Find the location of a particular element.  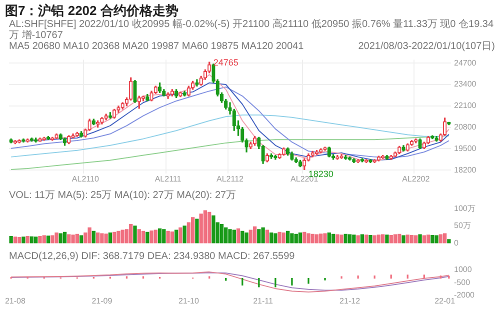

y-tick-label: 1000 is located at coordinates (463, 269).